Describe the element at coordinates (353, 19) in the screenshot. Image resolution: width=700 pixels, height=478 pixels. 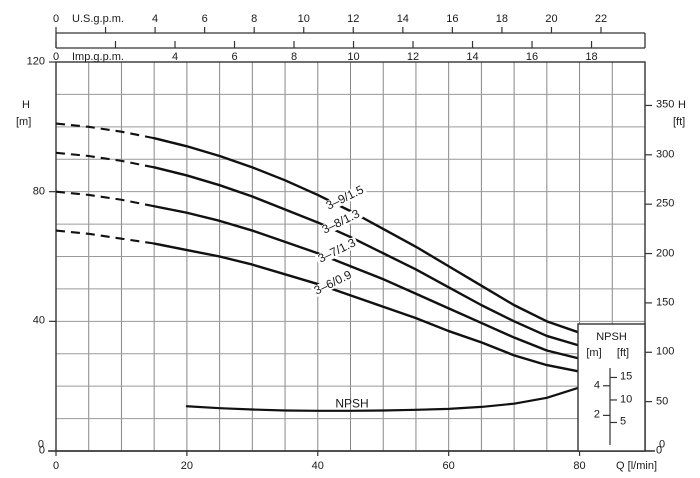
I see `top-us-tick-label-12: 12` at that location.